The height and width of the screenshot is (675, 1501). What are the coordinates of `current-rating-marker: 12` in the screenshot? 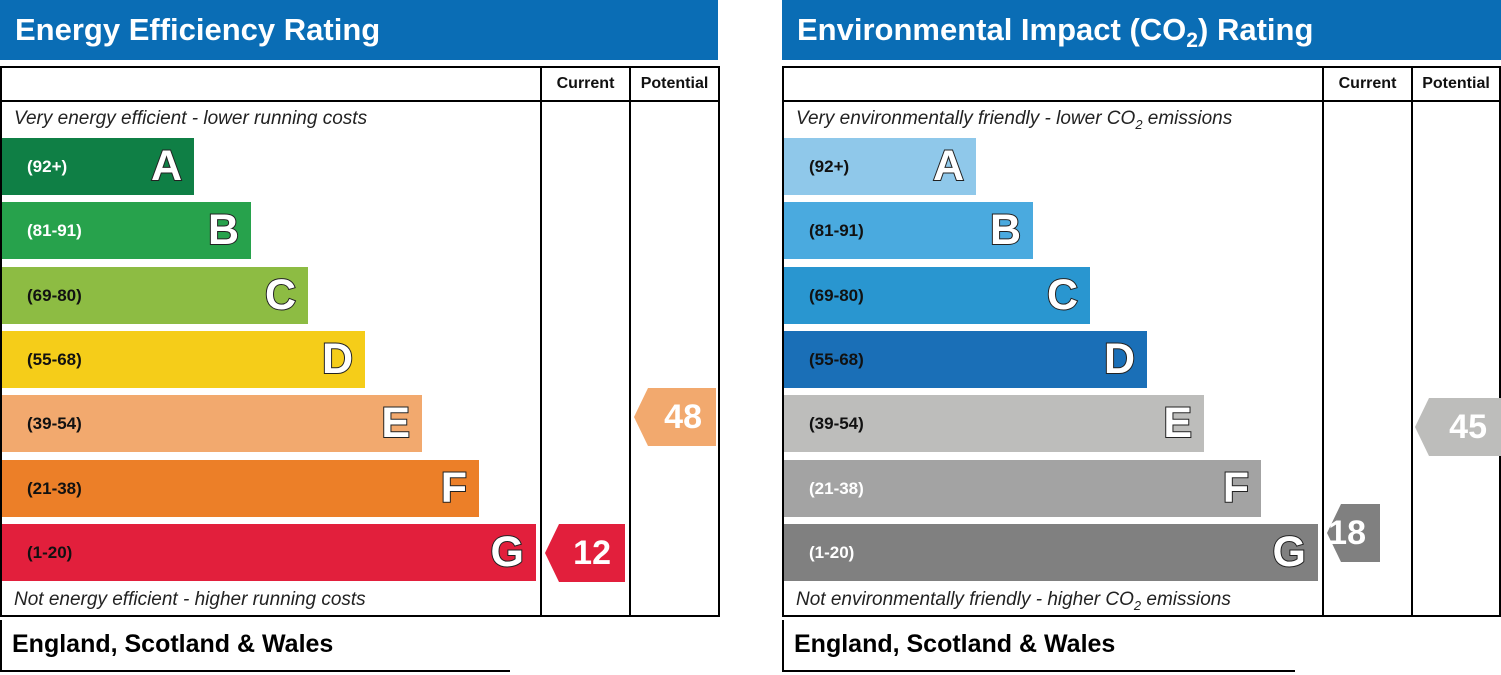 It's located at (585, 552).